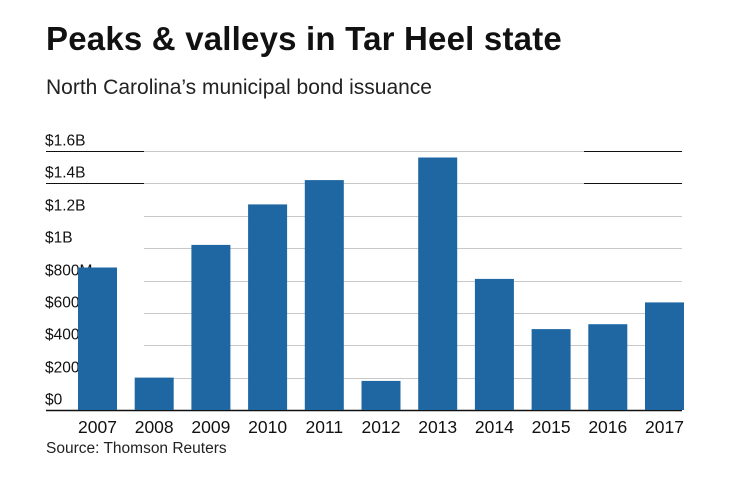 Image resolution: width=740 pixels, height=482 pixels. What do you see at coordinates (239, 87) in the screenshot?
I see `chart-subtitle: North Carolina’s municipal bond issuance` at bounding box center [239, 87].